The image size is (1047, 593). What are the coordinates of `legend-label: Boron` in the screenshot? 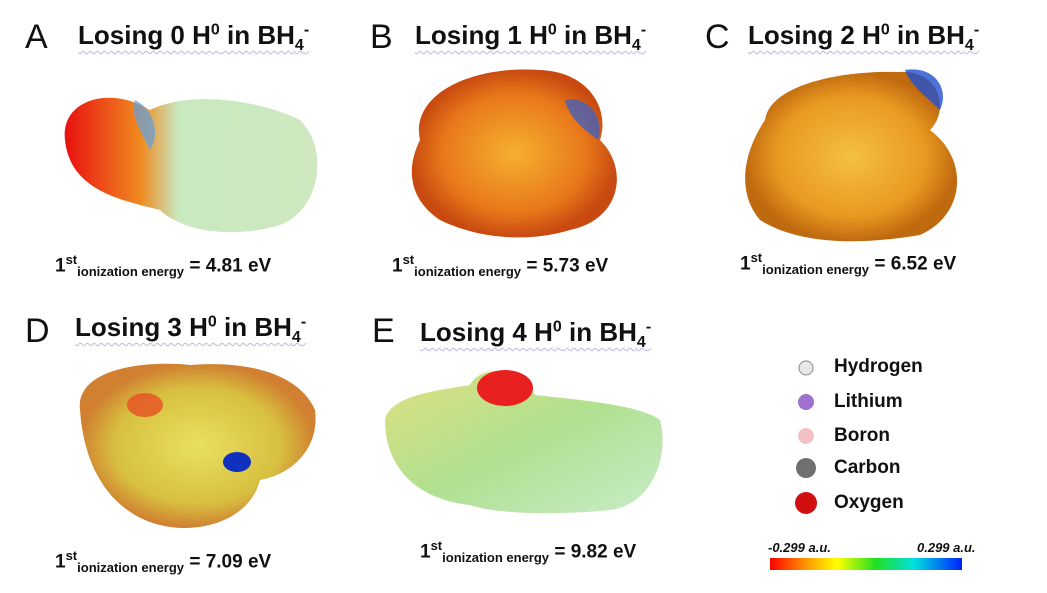 It's located at (862, 435).